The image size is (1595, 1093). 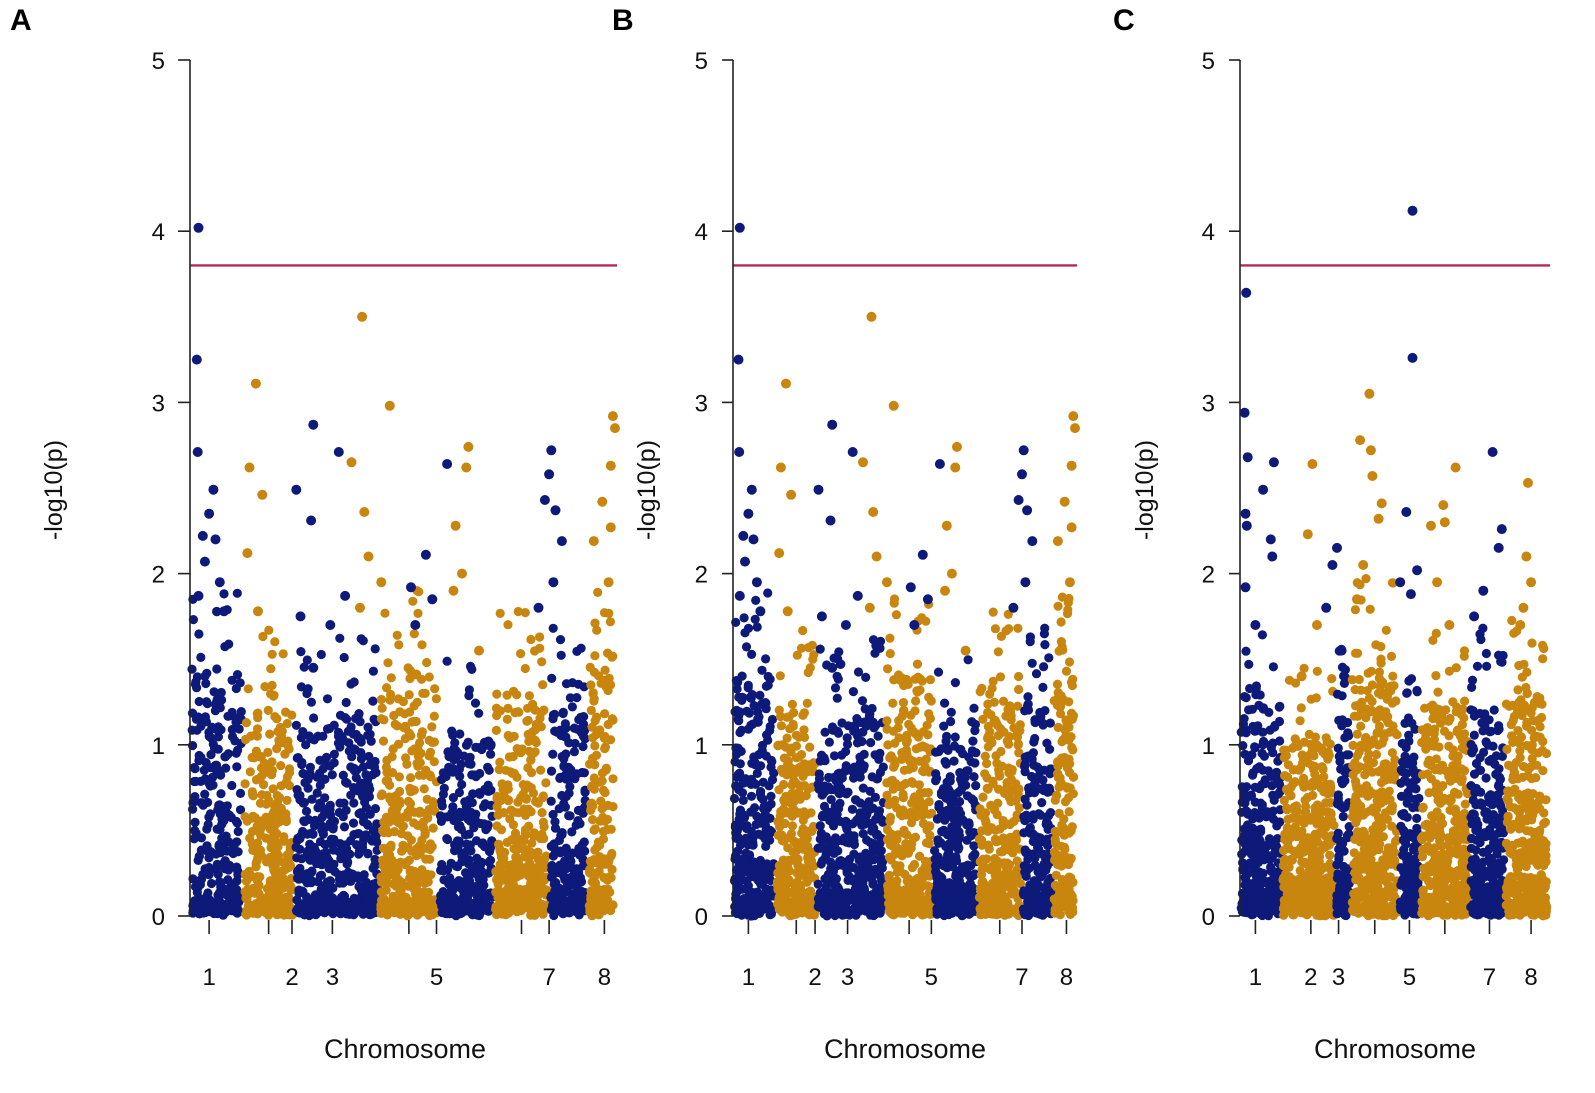 I want to click on y-tick-label: 3, so click(x=158, y=403).